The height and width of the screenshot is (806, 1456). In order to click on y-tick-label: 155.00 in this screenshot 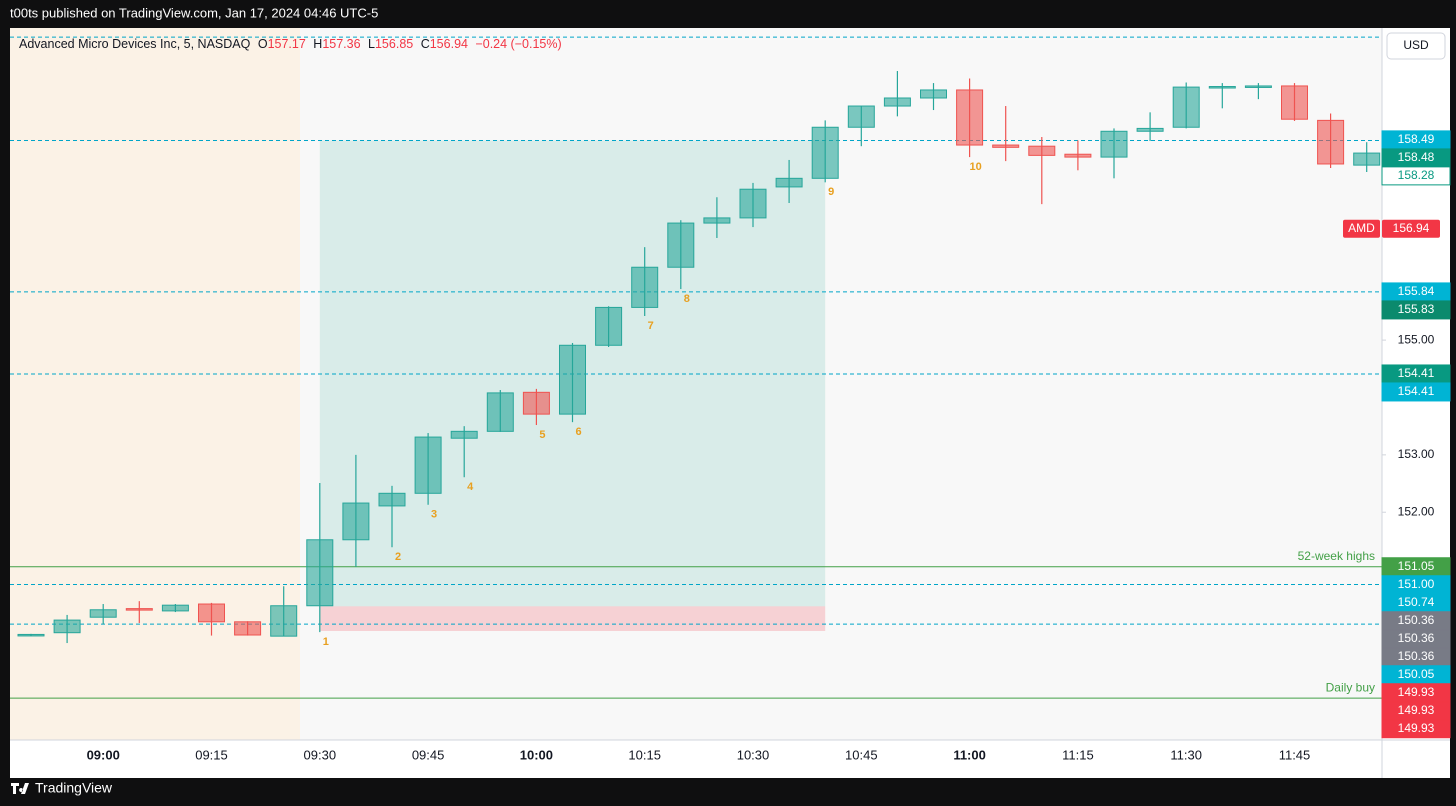, I will do `click(1416, 339)`.